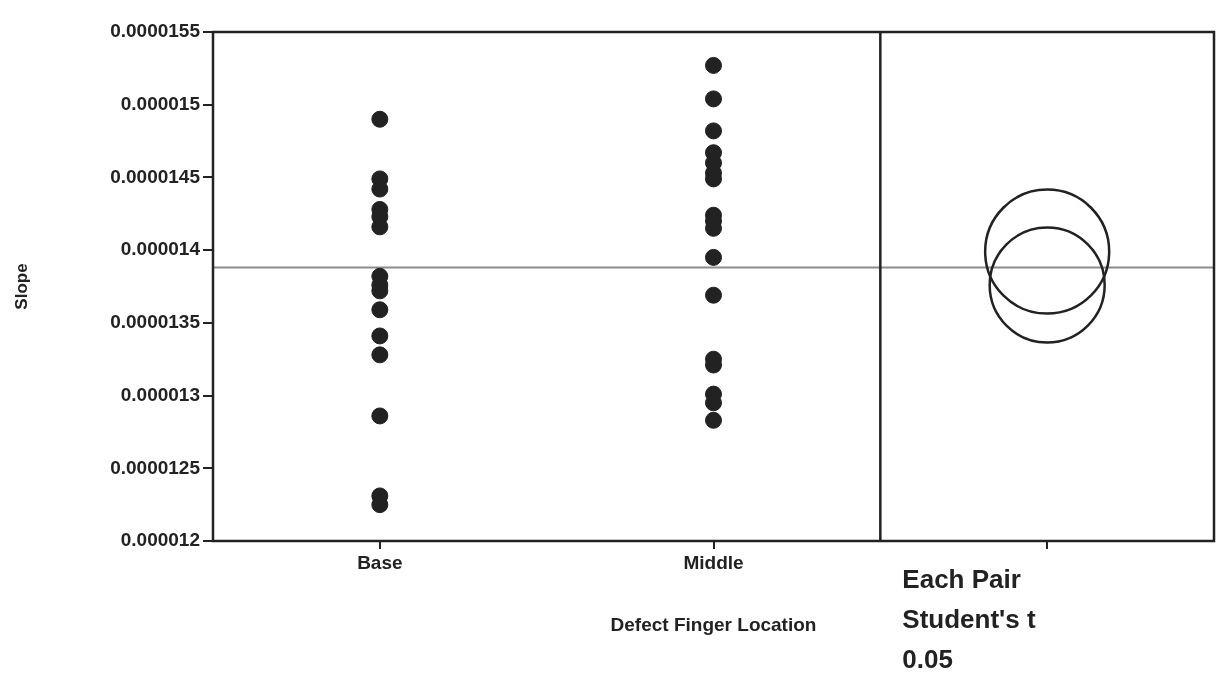 The height and width of the screenshot is (688, 1225). I want to click on x-axis-title: Defect Finger Location, so click(713, 624).